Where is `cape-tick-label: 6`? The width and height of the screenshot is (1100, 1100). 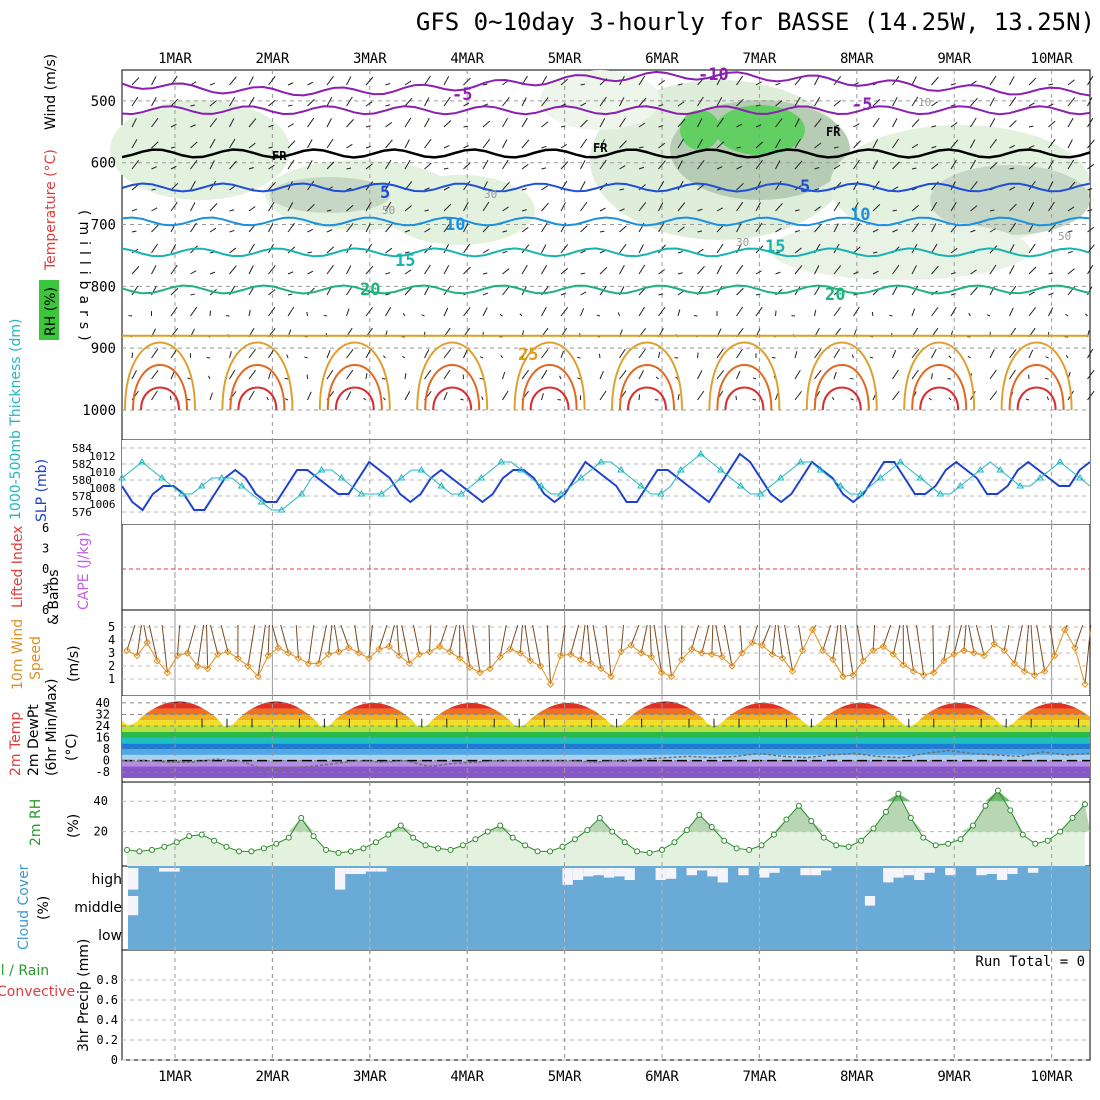
cape-tick-label: 6 is located at coordinates (45, 528).